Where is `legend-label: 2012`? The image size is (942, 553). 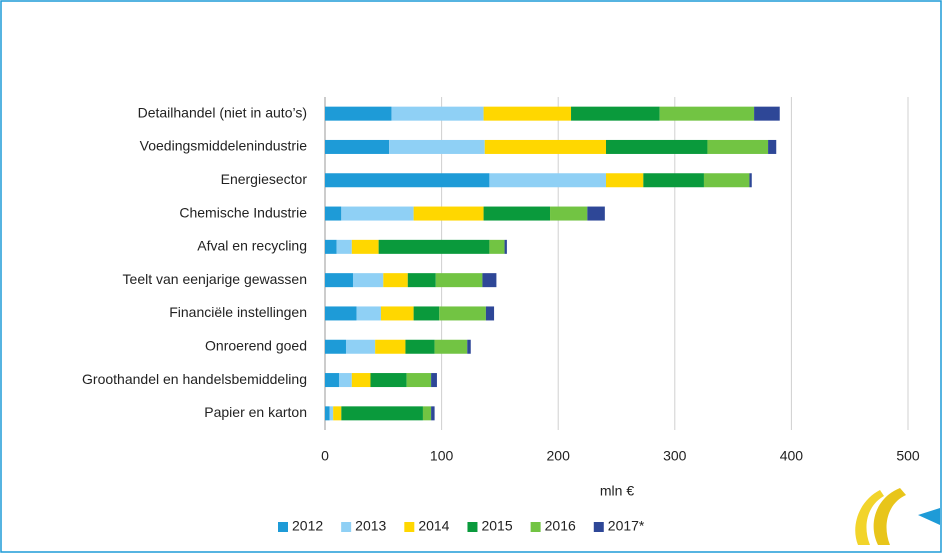 legend-label: 2012 is located at coordinates (307, 526).